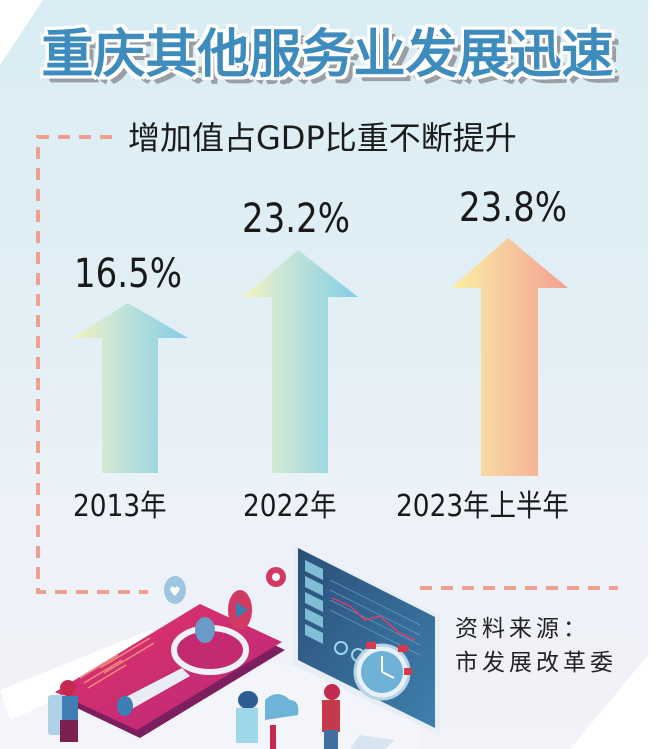  What do you see at coordinates (482, 506) in the screenshot?
I see `year-label-2023h1: 2023年上半年` at bounding box center [482, 506].